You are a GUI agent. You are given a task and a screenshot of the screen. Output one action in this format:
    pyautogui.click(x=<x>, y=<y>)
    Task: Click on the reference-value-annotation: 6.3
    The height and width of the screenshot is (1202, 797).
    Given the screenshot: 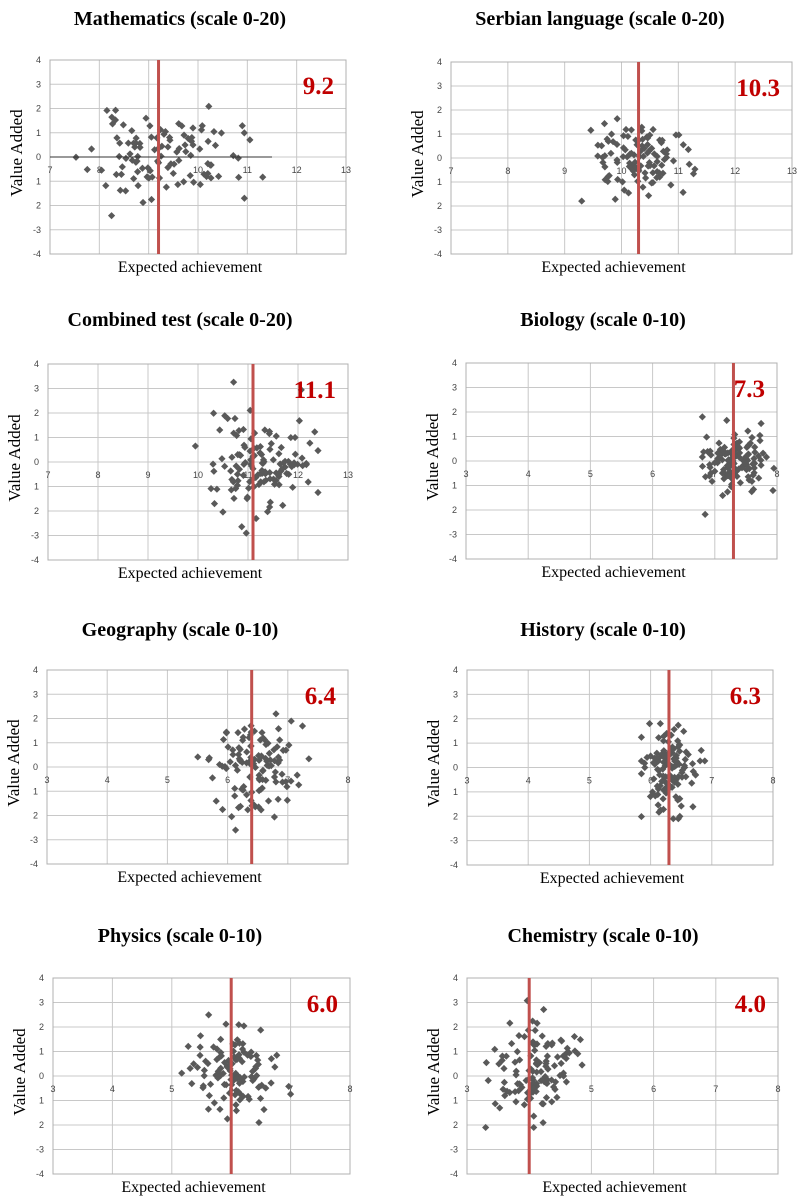 What is the action you would take?
    pyautogui.click(x=745, y=696)
    